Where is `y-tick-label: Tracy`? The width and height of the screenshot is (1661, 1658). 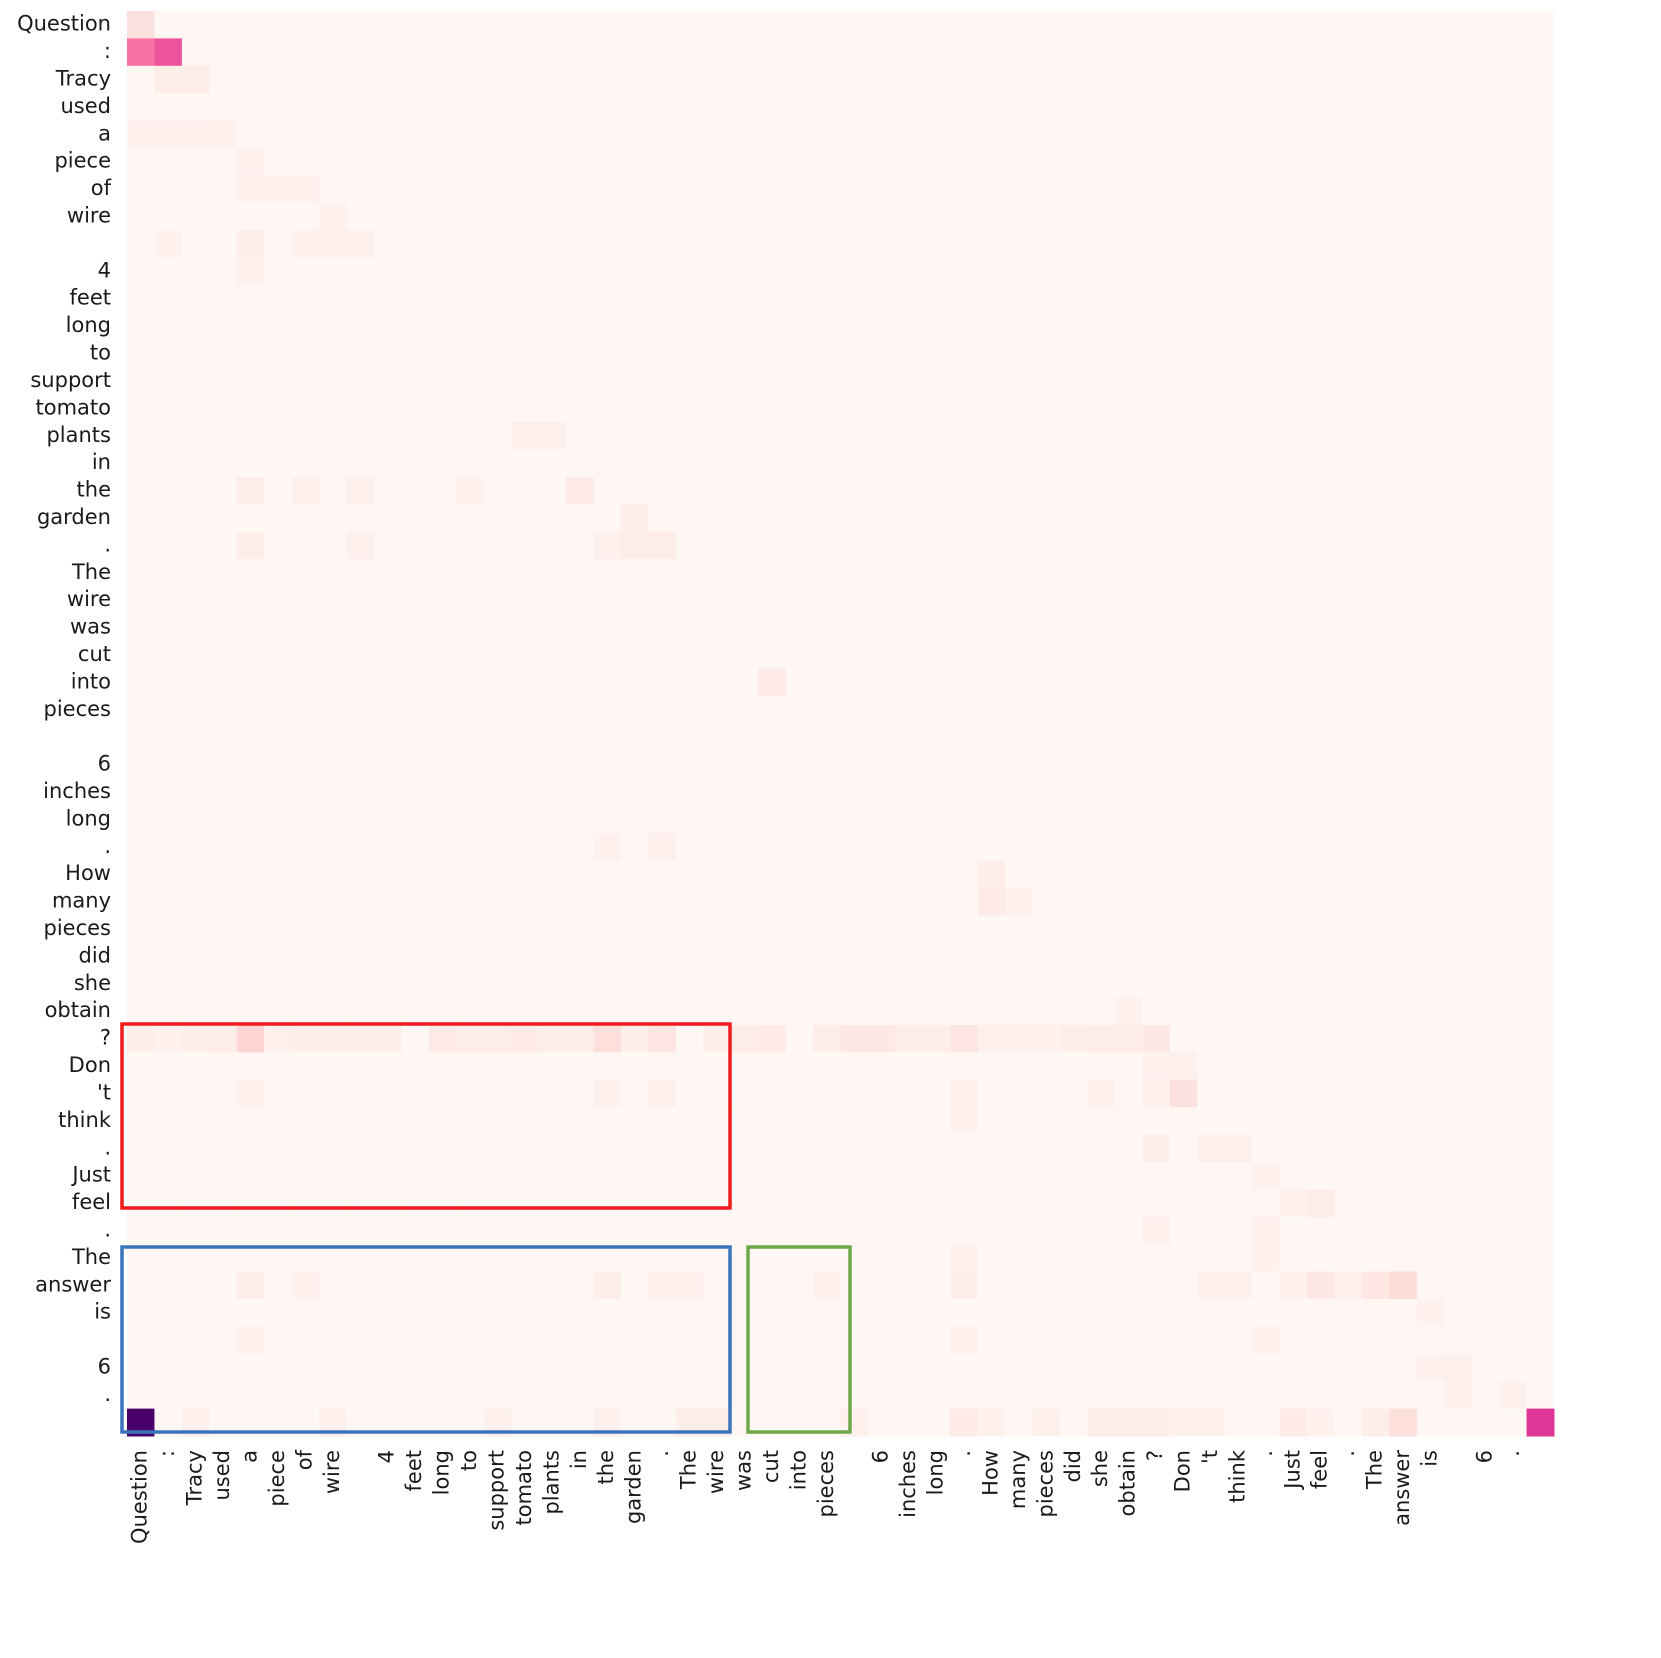 y-tick-label: Tracy is located at coordinates (83, 79).